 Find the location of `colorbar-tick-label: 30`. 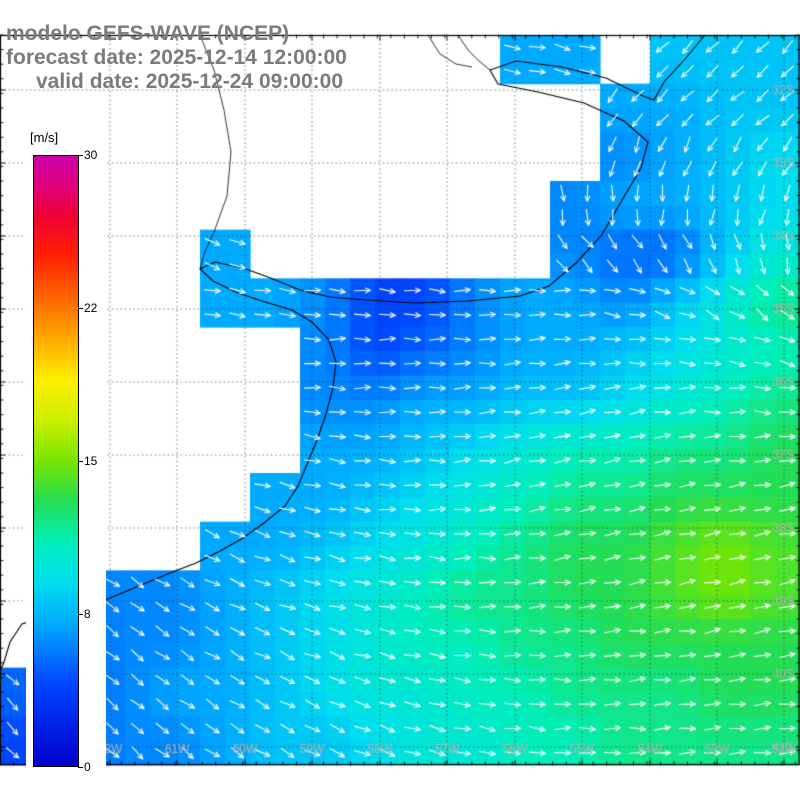

colorbar-tick-label: 30 is located at coordinates (91, 155).